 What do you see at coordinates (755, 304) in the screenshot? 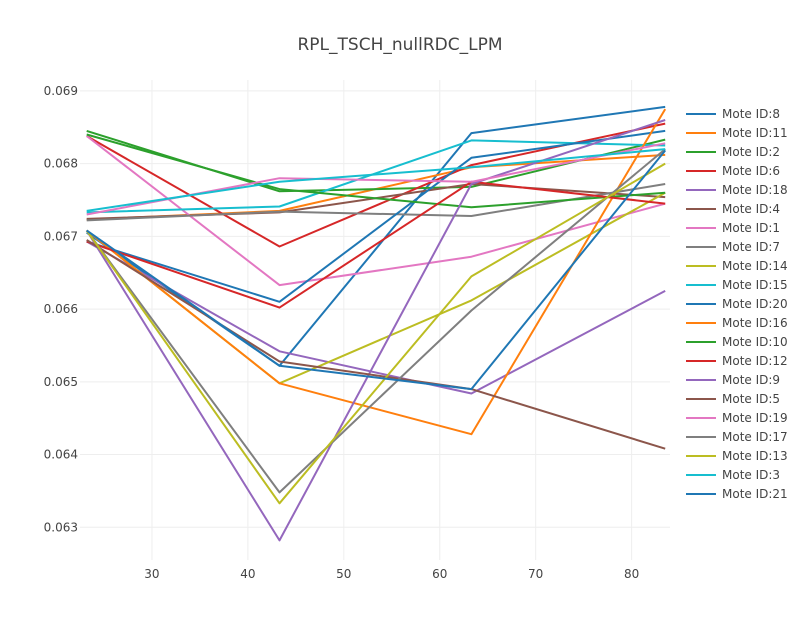
I see `legend-label: Mote ID:20` at bounding box center [755, 304].